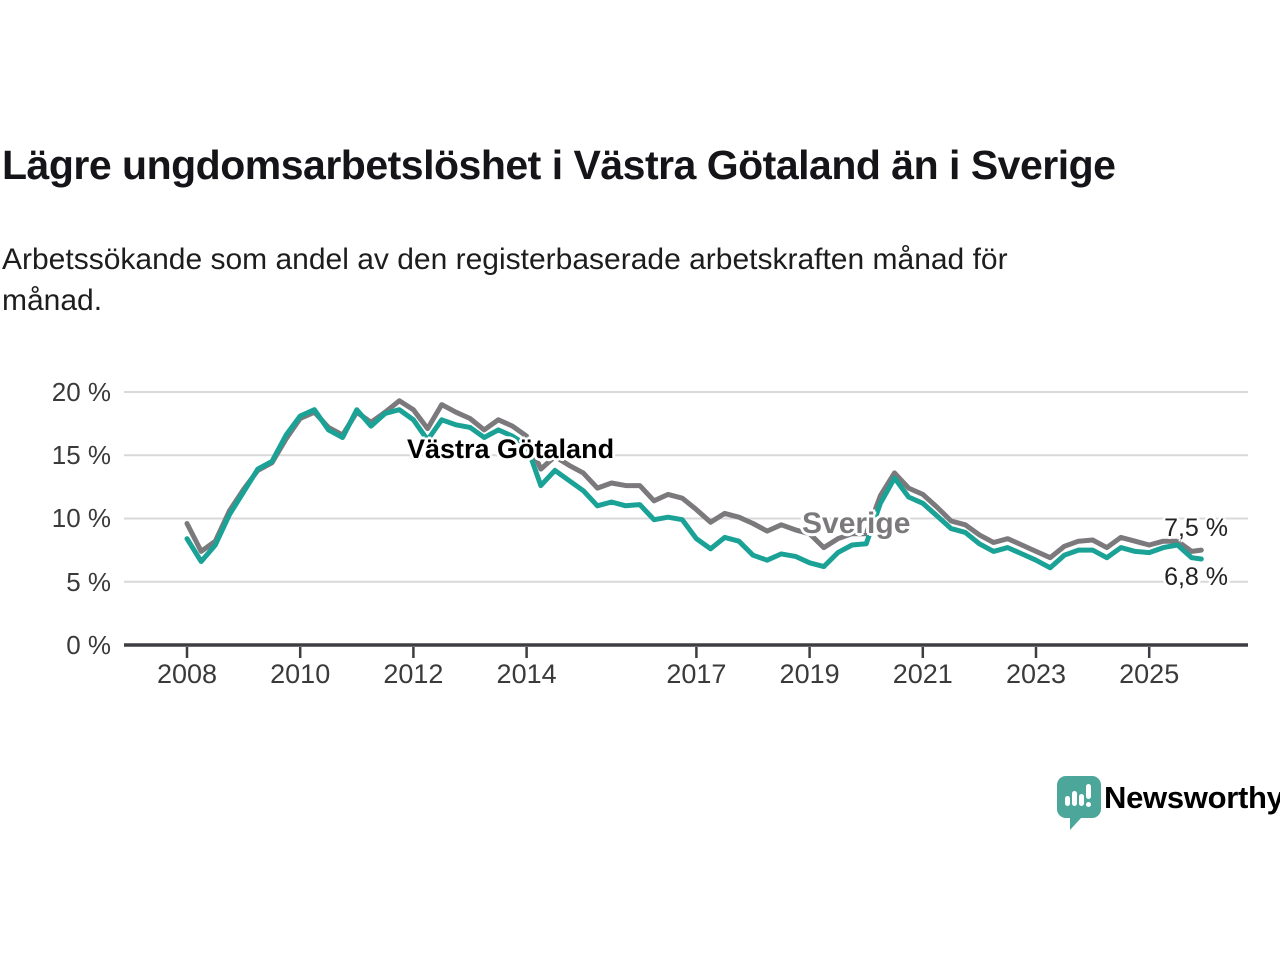 This screenshot has height=960, width=1280. I want to click on x-tick-label: 2021, so click(922, 674).